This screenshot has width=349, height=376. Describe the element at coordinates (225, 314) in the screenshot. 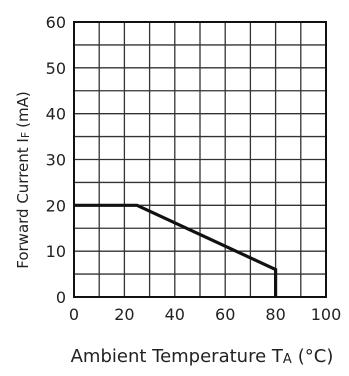

I see `x-tick-label: 60` at that location.